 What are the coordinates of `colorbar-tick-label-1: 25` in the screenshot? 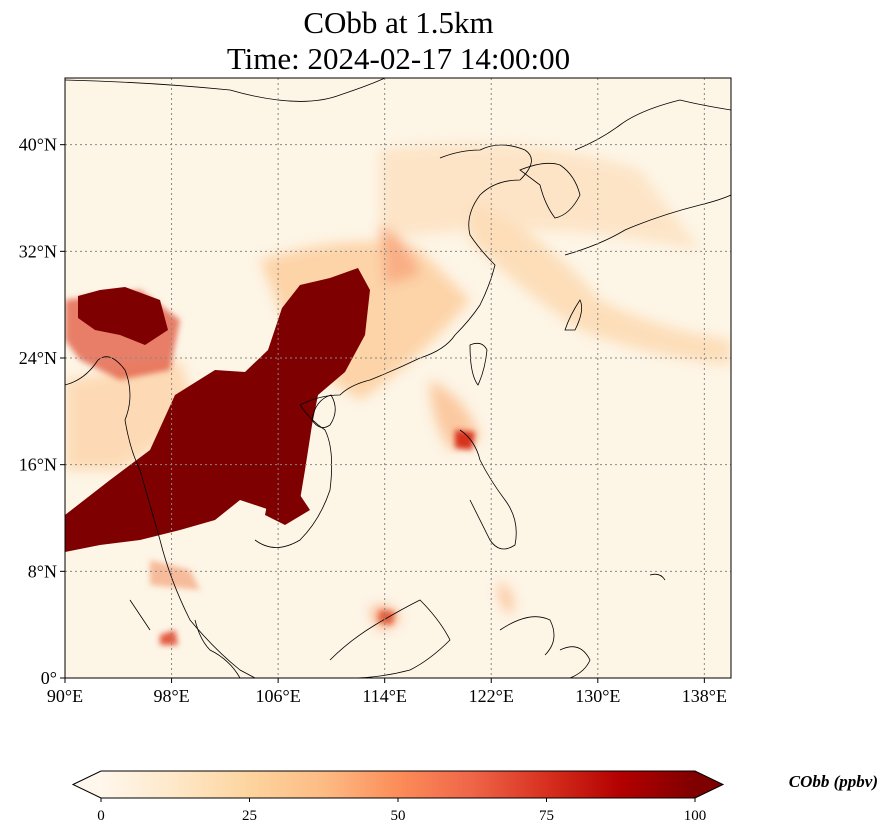 It's located at (249, 816).